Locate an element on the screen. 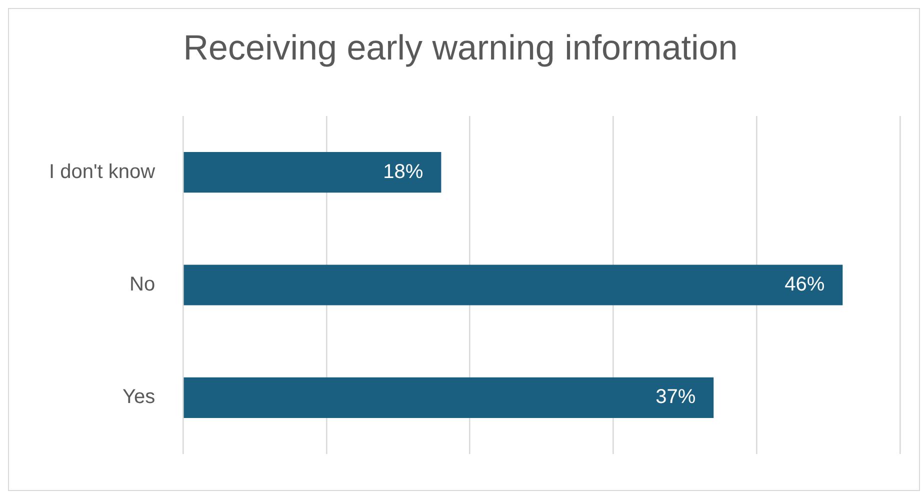 The height and width of the screenshot is (493, 922). y-tick-label: I don't know is located at coordinates (102, 171).